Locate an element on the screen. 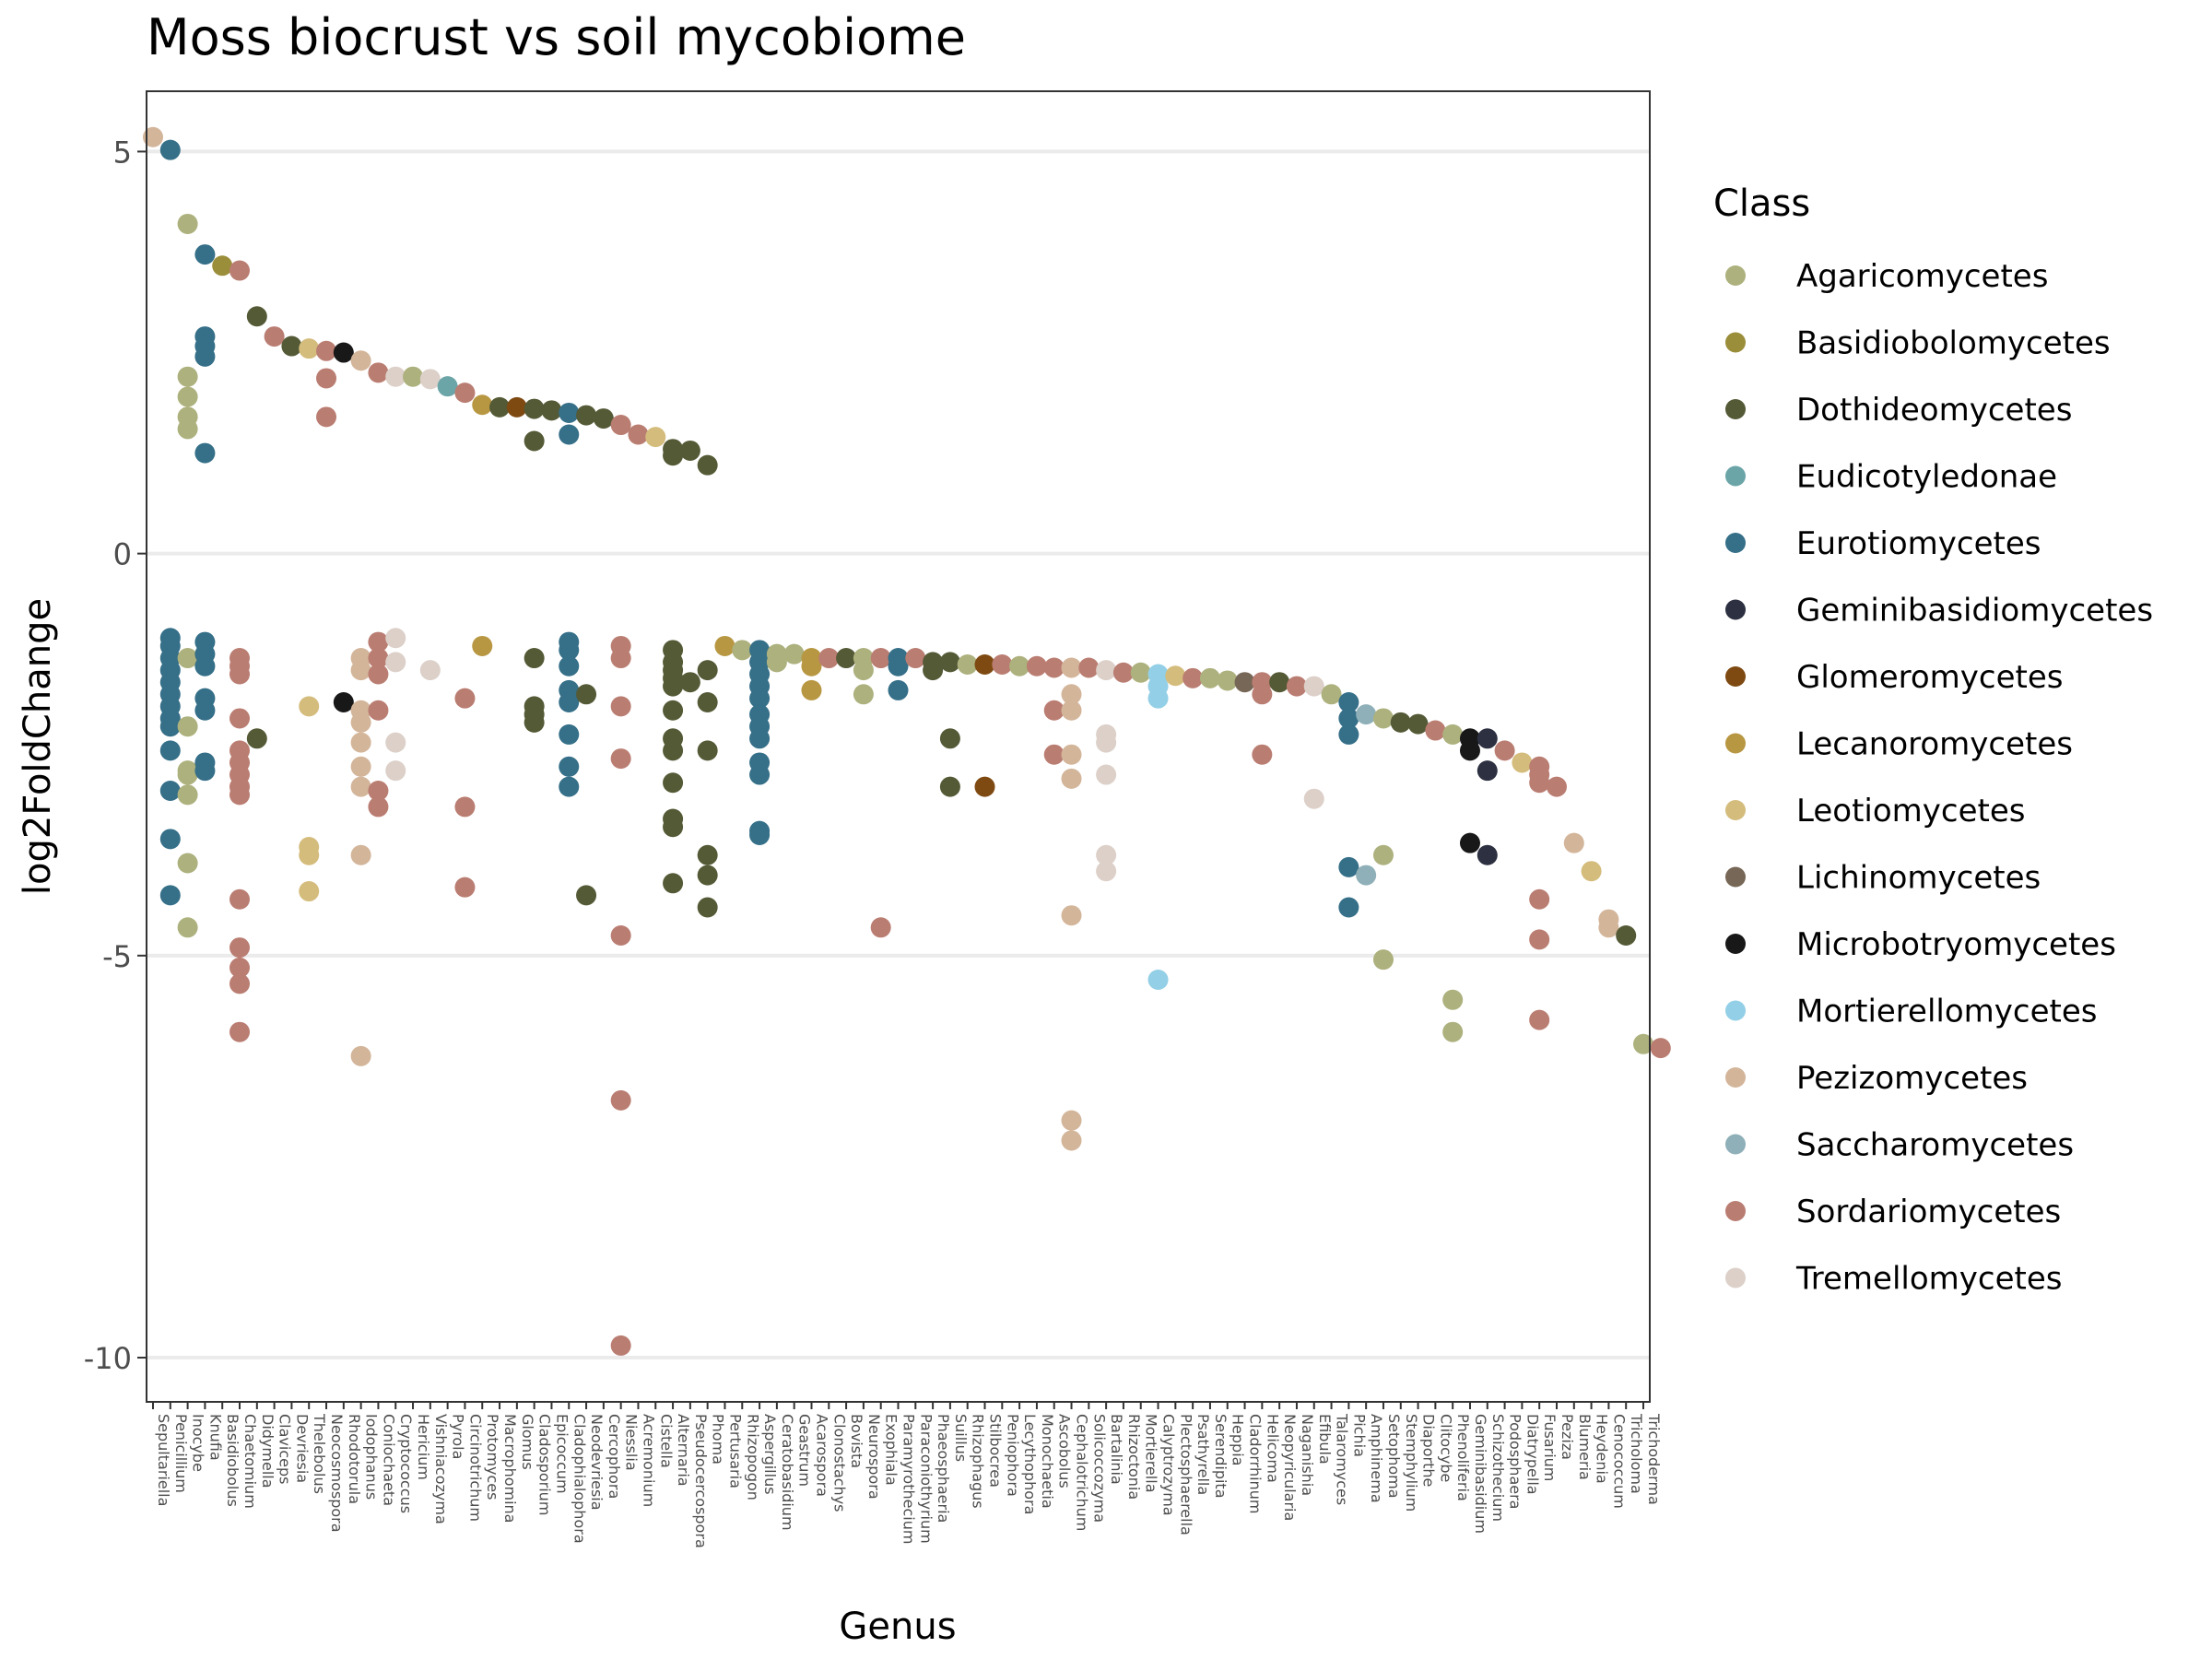 Image resolution: width=2212 pixels, height=1659 pixels. legend-item-label: Lecanoromycetes is located at coordinates (1934, 744).